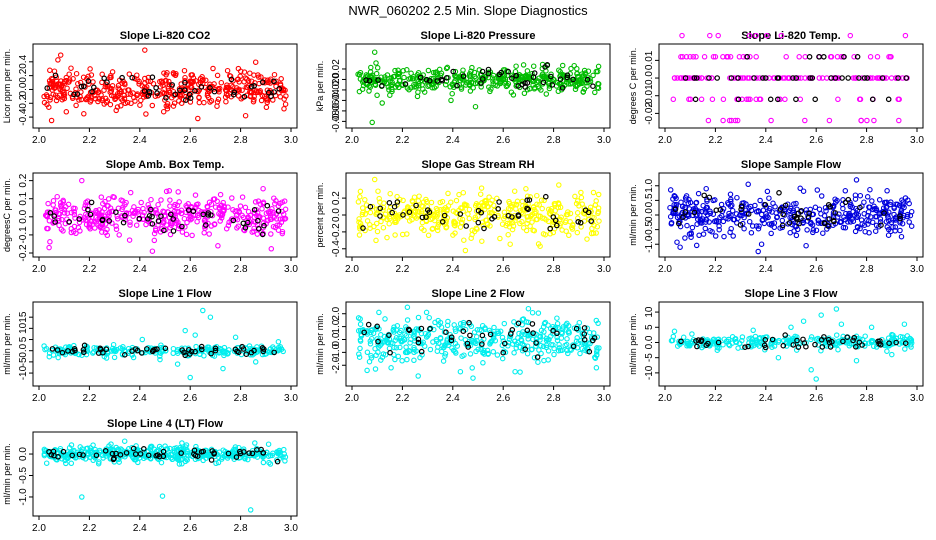 This screenshot has width=936, height=540. What do you see at coordinates (165, 424) in the screenshot?
I see `panel-title: Slope Line 4 (LT) Flow` at bounding box center [165, 424].